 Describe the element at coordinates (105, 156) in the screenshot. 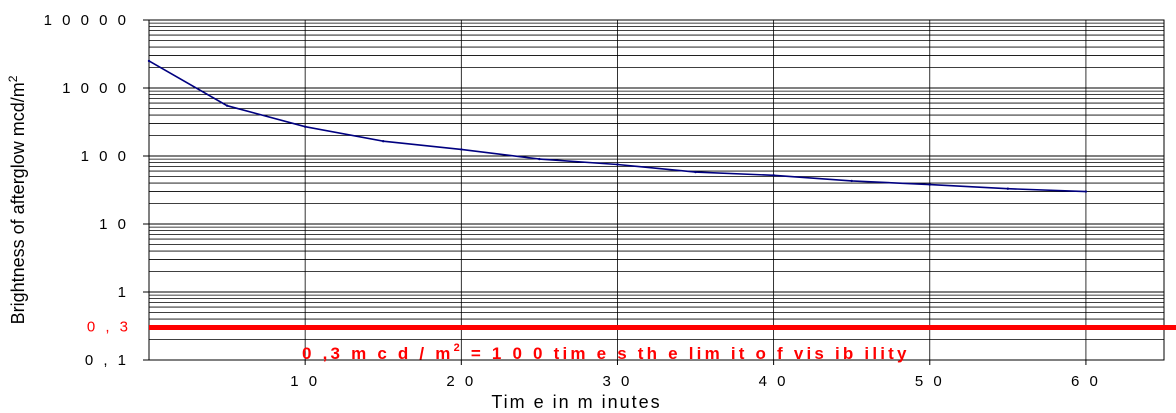

I see `y-tick-label: 1 0 0` at that location.